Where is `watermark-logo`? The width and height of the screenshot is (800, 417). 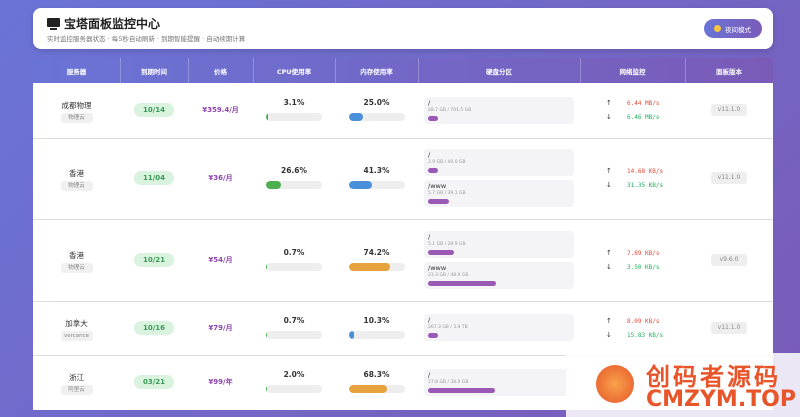 watermark-logo is located at coordinates (615, 384).